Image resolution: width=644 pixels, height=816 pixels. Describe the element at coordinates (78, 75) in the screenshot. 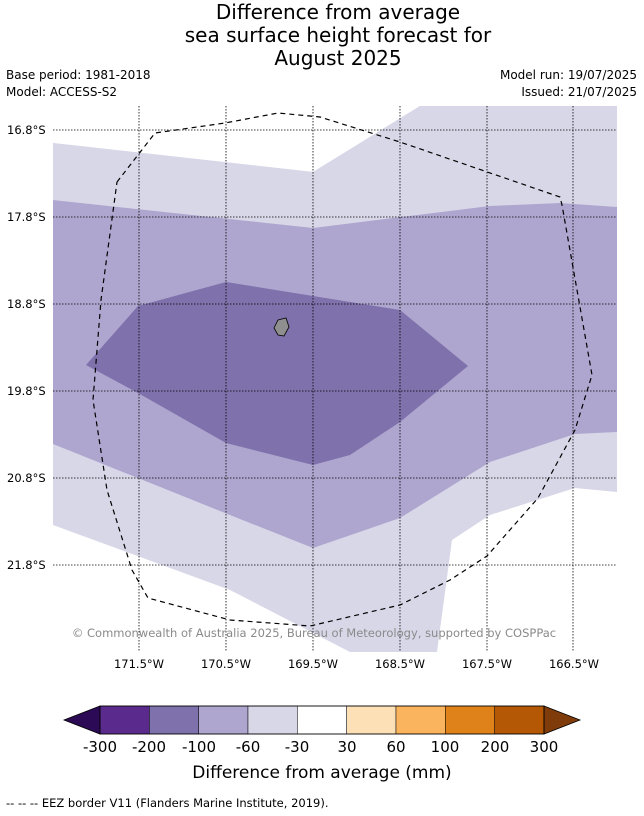

I see `base-period: Base period: 1981-2018` at that location.